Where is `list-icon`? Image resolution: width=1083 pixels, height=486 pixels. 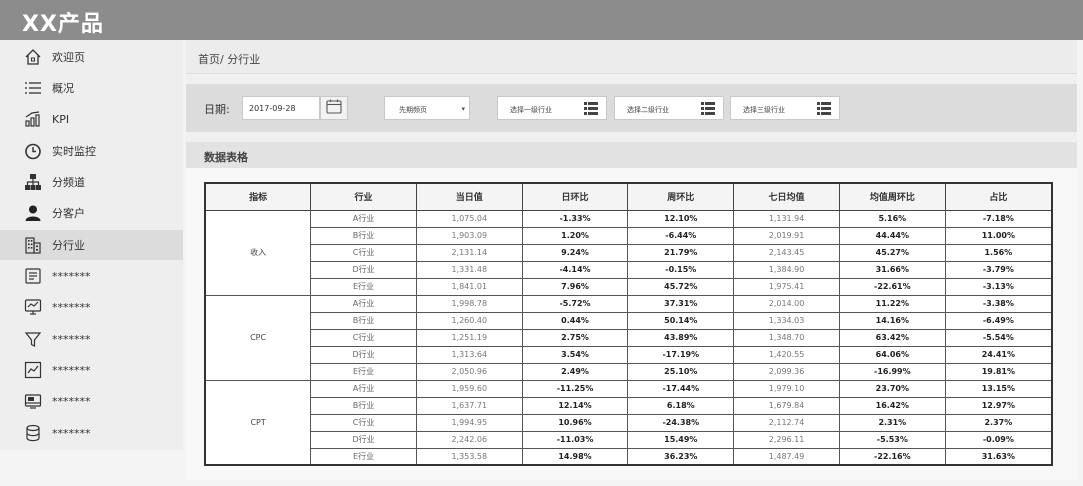
list-icon is located at coordinates (33, 88).